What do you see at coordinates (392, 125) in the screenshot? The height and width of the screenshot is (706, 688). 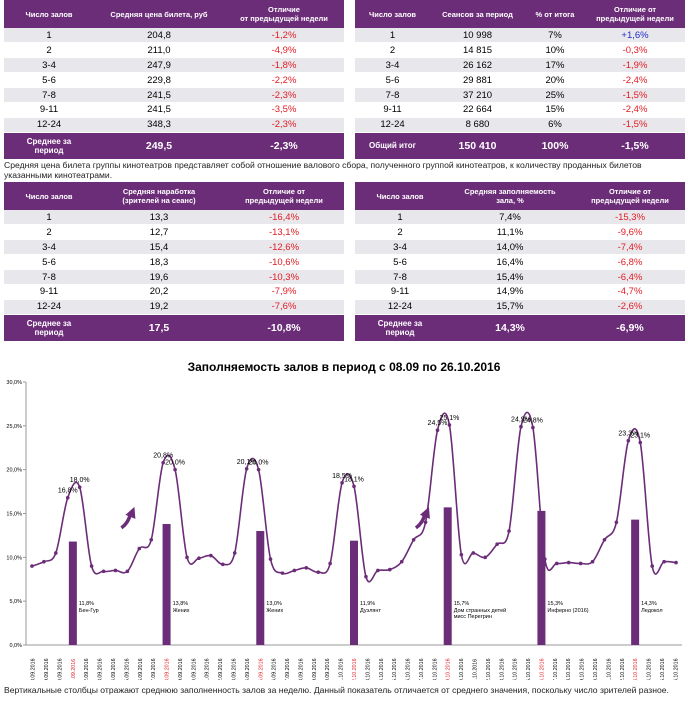 I see `table2-cell: 12-24` at bounding box center [392, 125].